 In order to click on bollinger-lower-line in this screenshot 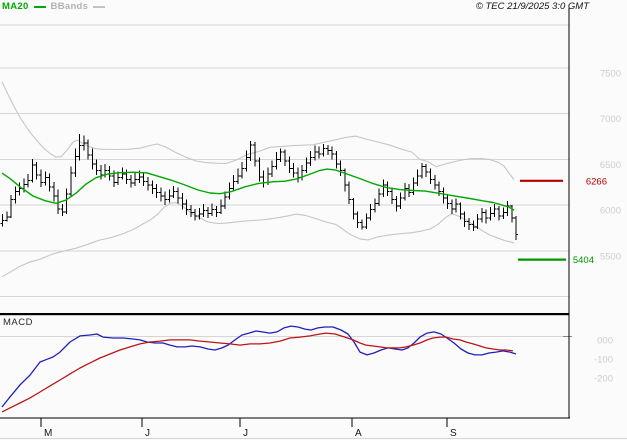, I will do `click(258, 239)`.